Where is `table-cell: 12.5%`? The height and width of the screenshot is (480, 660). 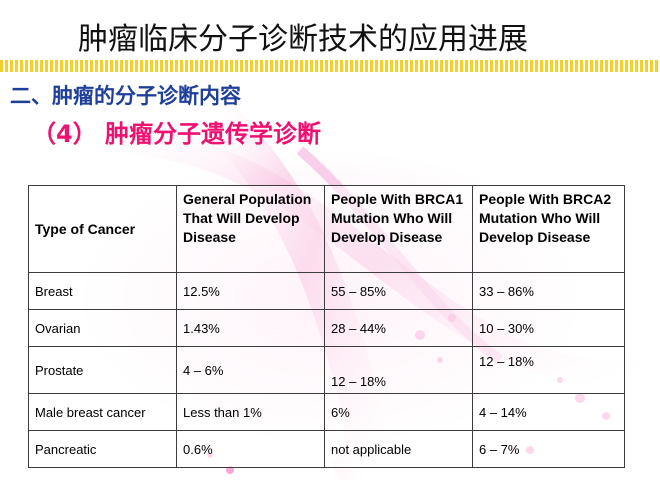 table-cell: 12.5% is located at coordinates (250, 291).